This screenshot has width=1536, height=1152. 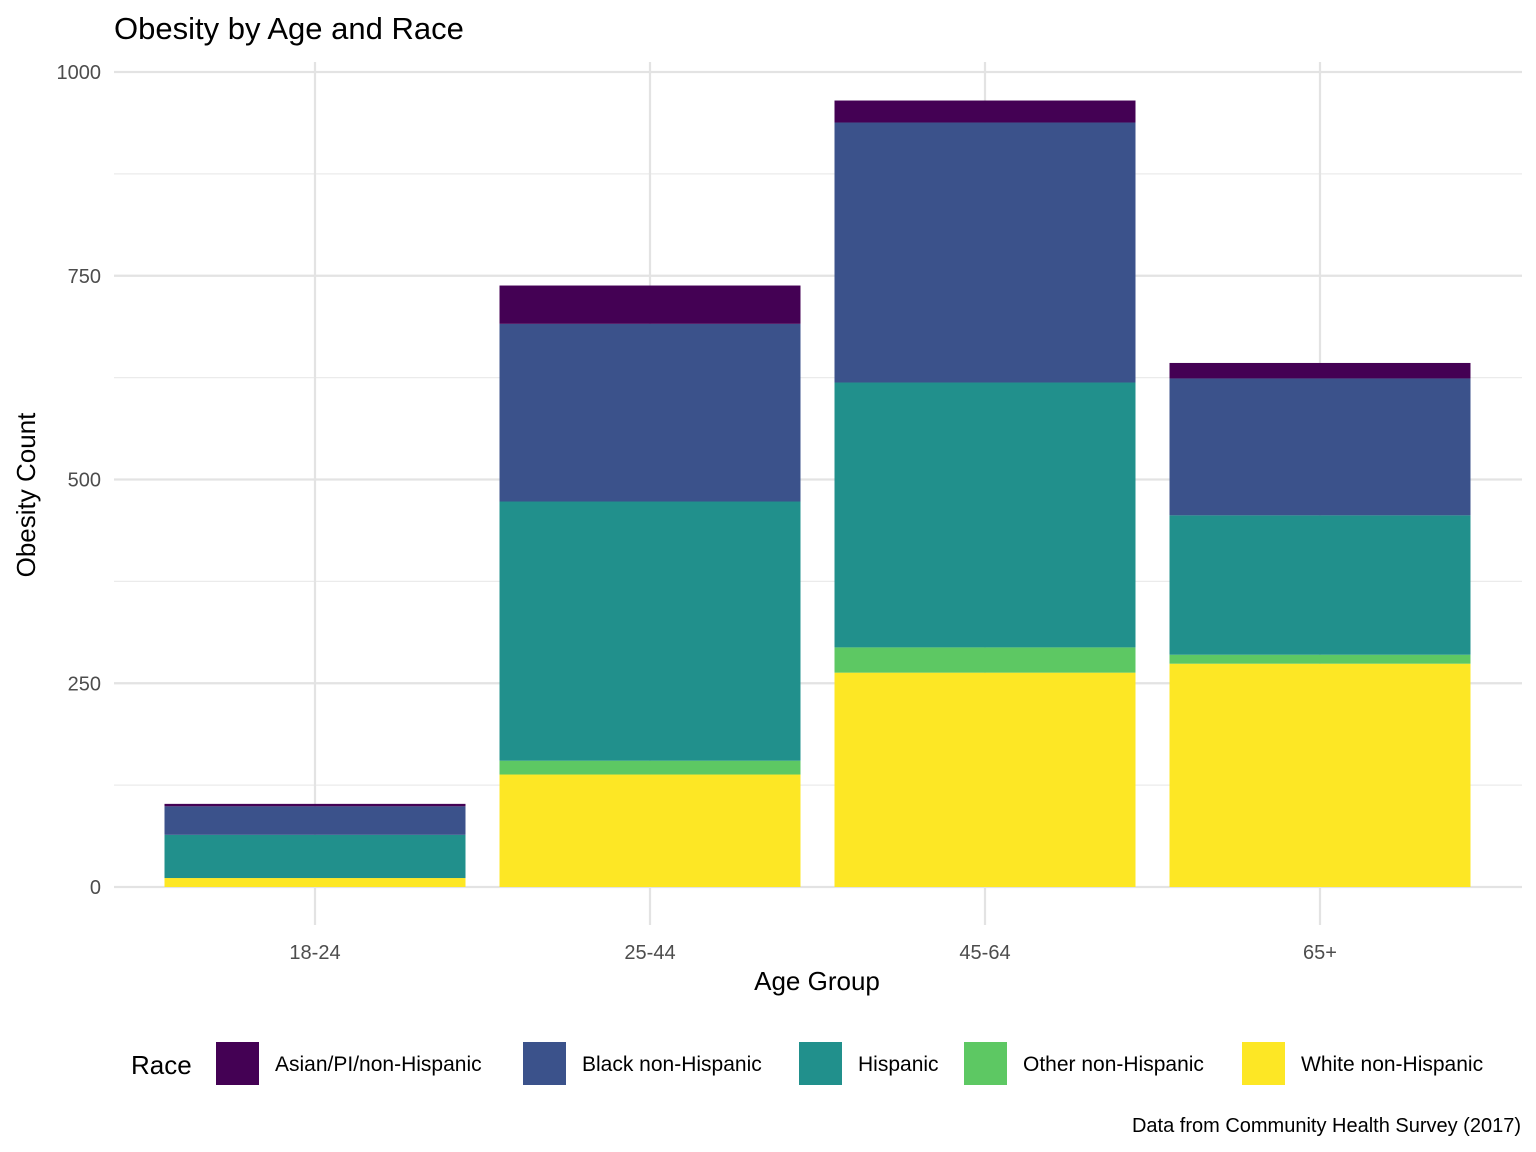 What do you see at coordinates (84, 684) in the screenshot?
I see `y-tick-label: 250` at bounding box center [84, 684].